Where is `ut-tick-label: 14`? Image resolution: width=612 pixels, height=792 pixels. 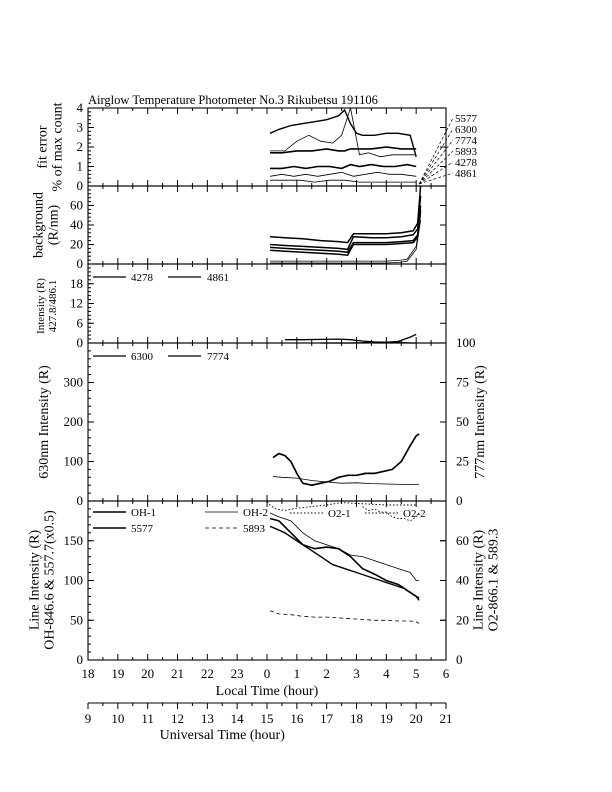 ut-tick-label: 14 is located at coordinates (238, 718).